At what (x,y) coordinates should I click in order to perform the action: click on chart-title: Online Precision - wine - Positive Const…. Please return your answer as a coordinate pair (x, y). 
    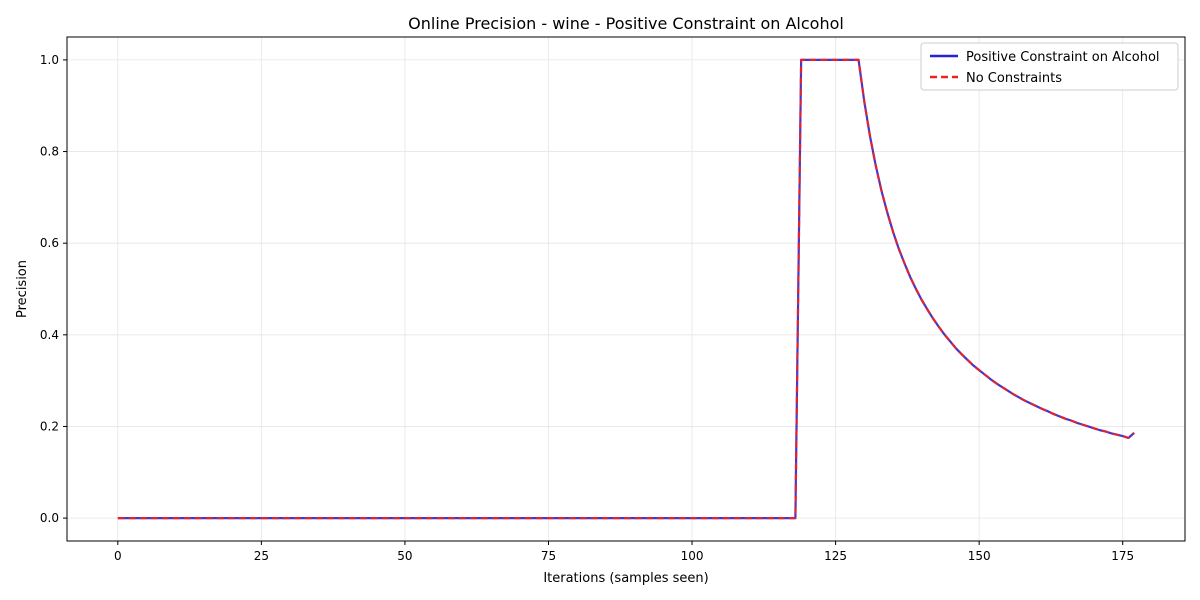
    Looking at the image, I should click on (626, 23).